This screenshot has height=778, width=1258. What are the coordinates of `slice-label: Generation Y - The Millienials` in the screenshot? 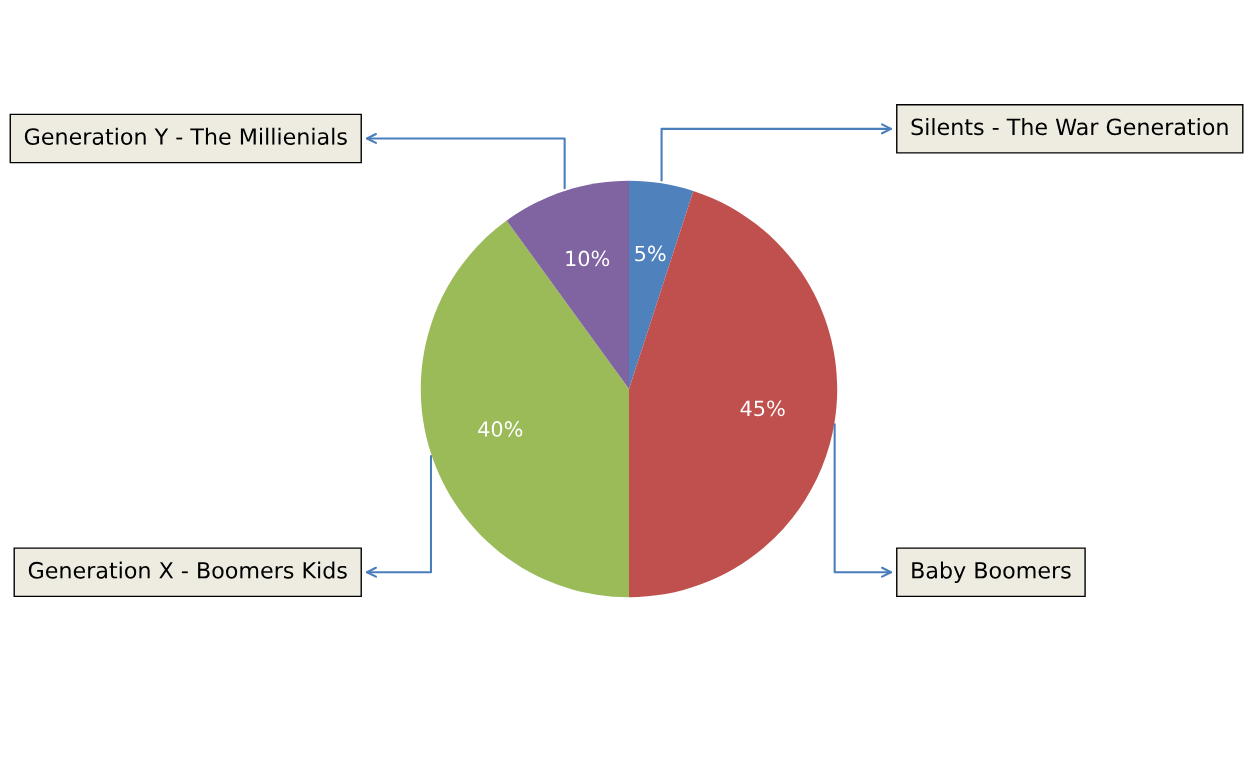 It's located at (185, 136).